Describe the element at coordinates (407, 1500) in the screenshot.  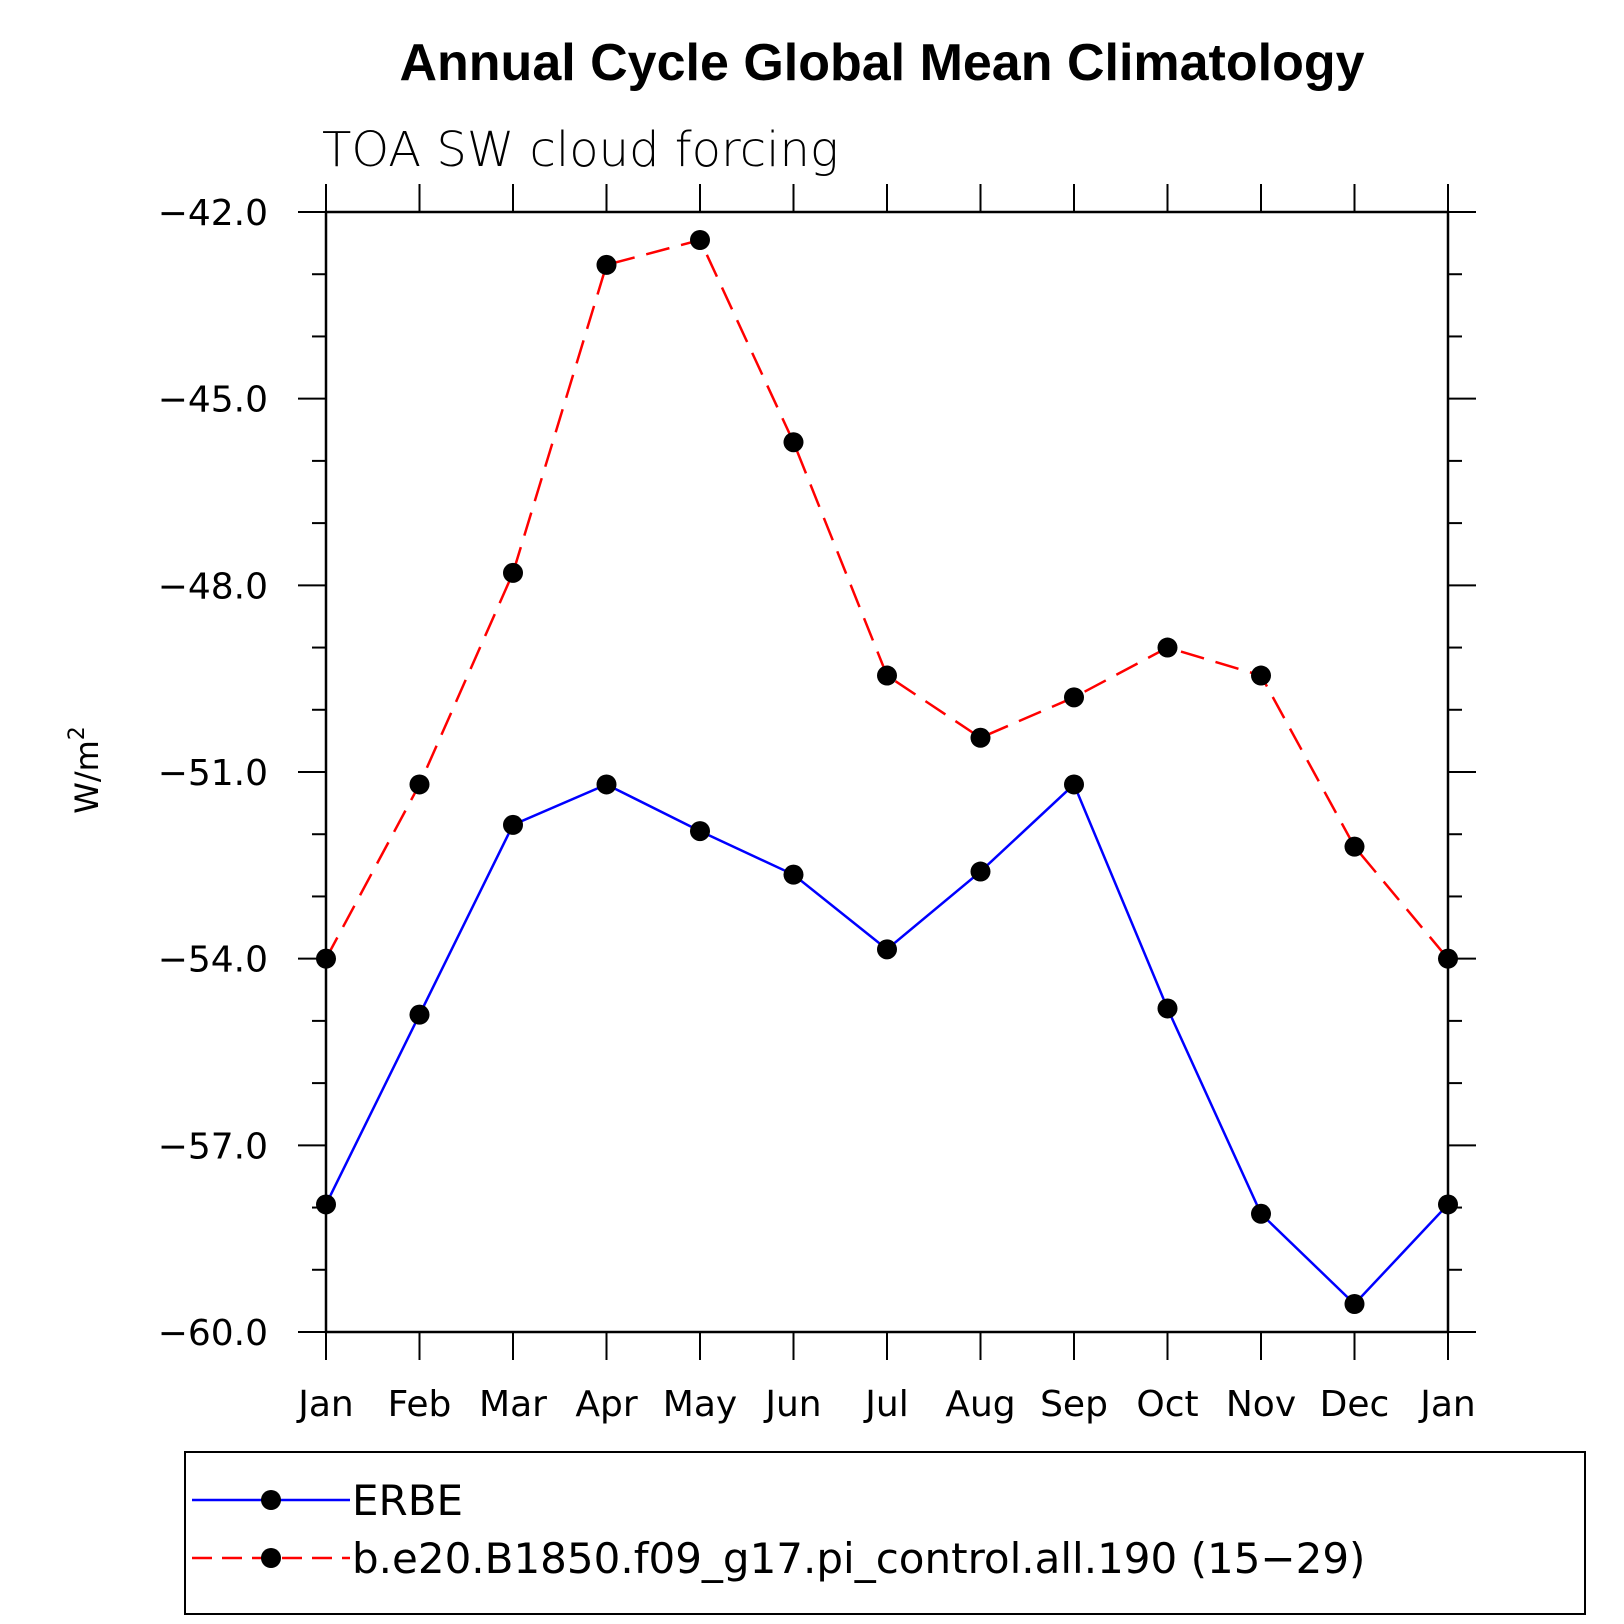
I see `legend-label-0: ERBE` at that location.